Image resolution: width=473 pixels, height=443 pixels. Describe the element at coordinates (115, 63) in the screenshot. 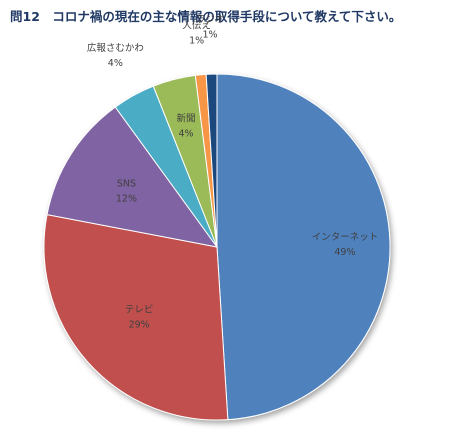

I see `slice-value-koho-samukawa: 4%` at that location.